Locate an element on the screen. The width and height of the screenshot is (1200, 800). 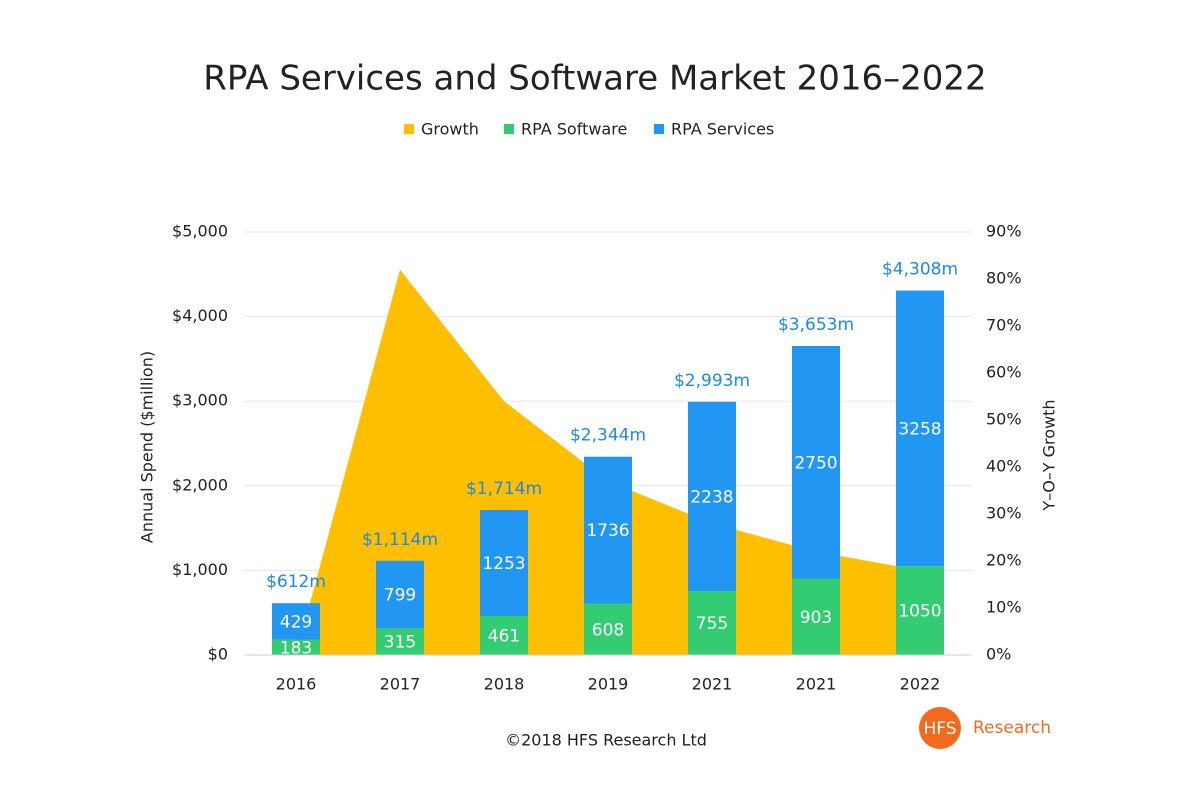
data-label: 3258 is located at coordinates (919, 429).